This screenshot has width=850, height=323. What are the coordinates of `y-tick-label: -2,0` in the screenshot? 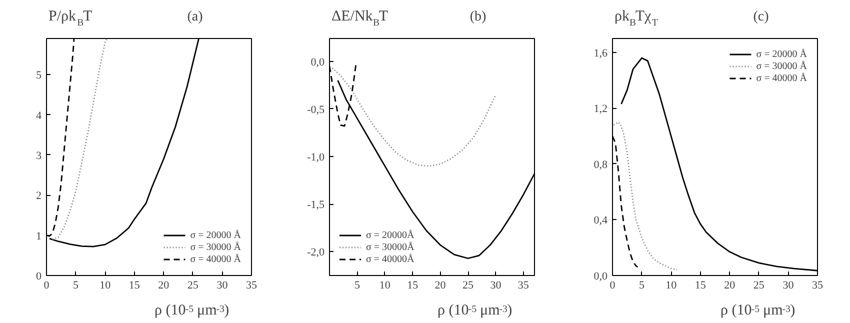 It's located at (316, 252).